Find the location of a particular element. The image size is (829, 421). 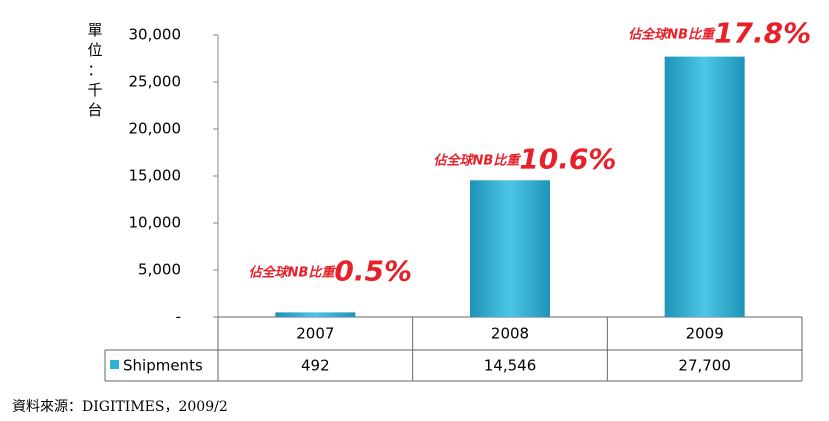

value-label: 27,700 is located at coordinates (704, 366).